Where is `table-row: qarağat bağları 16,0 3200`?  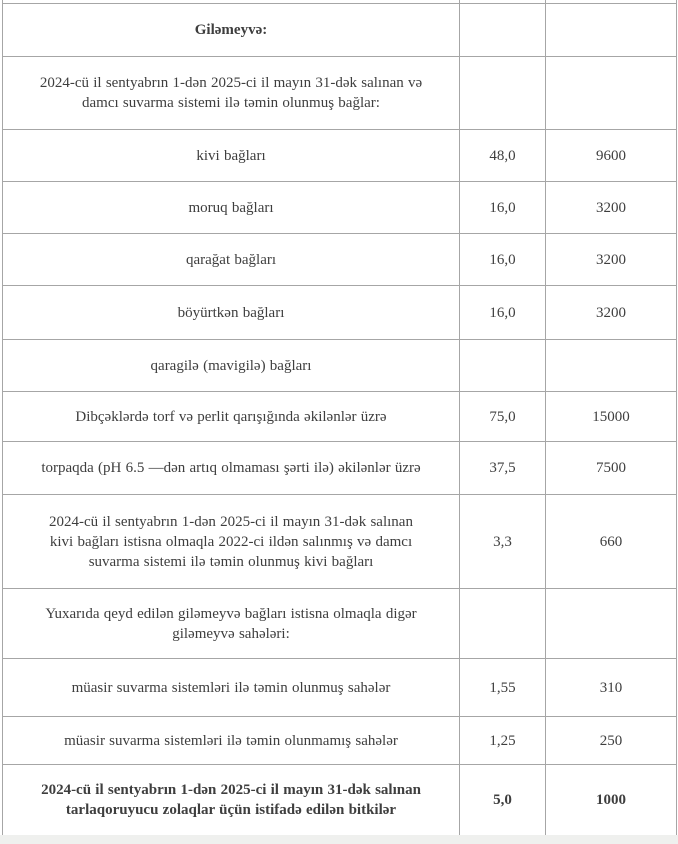 table-row: qarağat bağları 16,0 3200 is located at coordinates (339, 259).